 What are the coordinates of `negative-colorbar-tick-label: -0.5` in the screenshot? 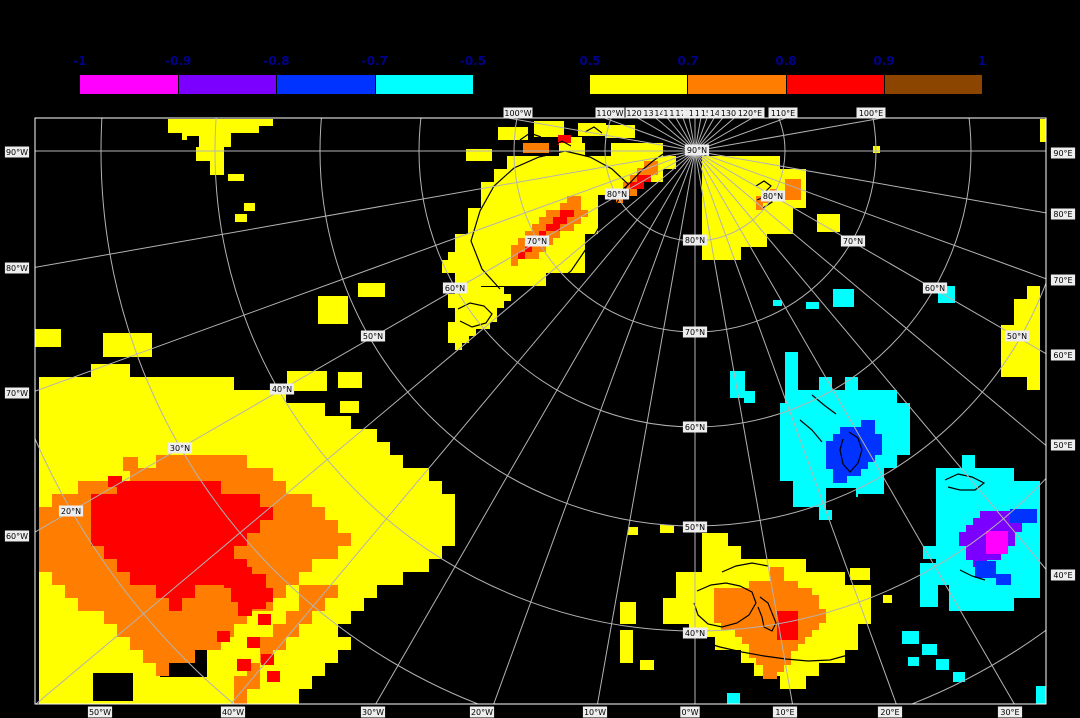 It's located at (473, 61).